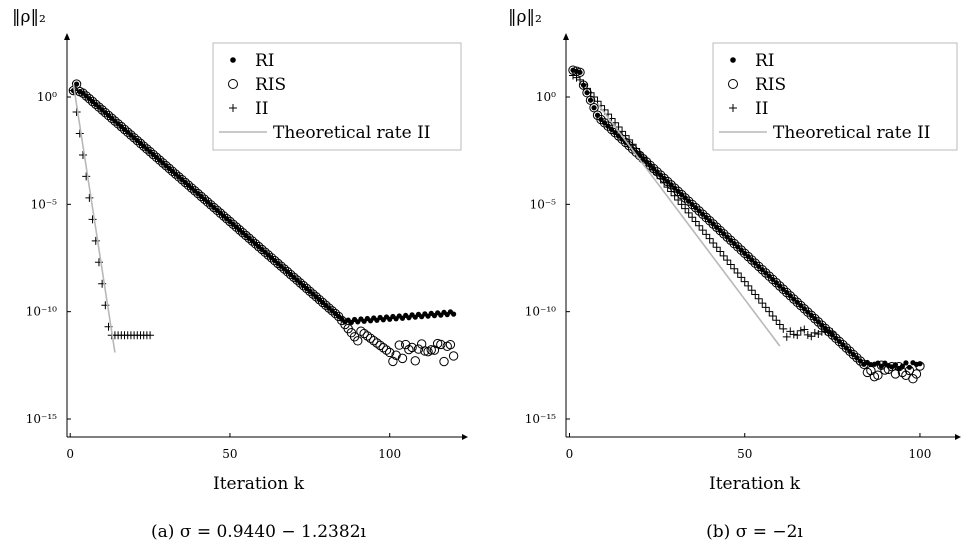  I want to click on legend-item: II, so click(748, 109).